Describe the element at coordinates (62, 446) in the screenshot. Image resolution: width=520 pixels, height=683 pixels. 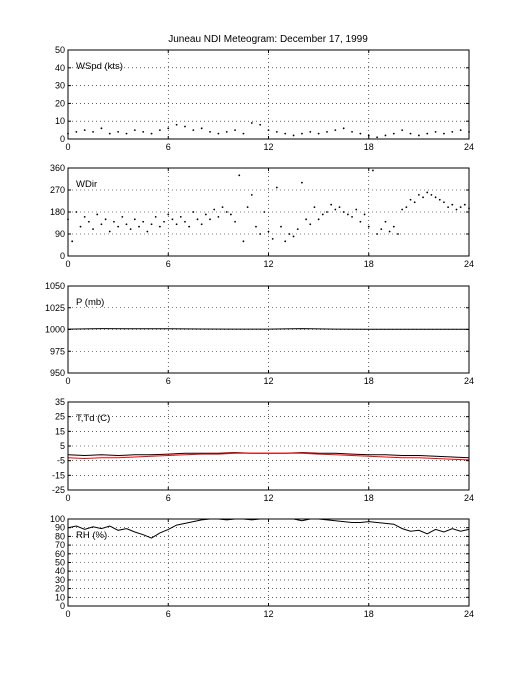
I see `y-tick-label: 5` at that location.